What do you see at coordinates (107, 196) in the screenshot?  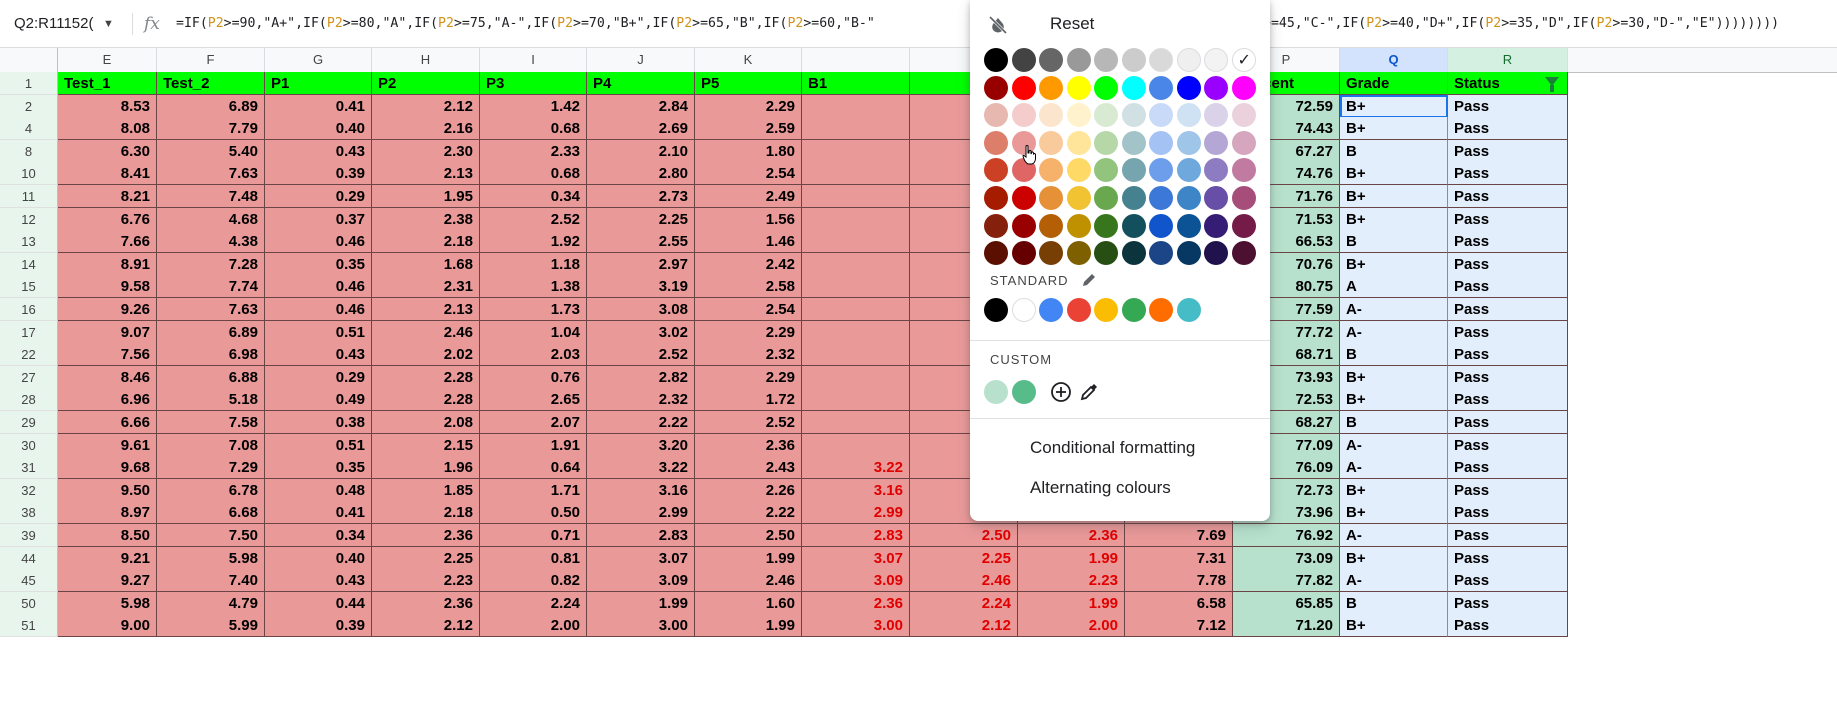 I see `table-cell: 8.21` at bounding box center [107, 196].